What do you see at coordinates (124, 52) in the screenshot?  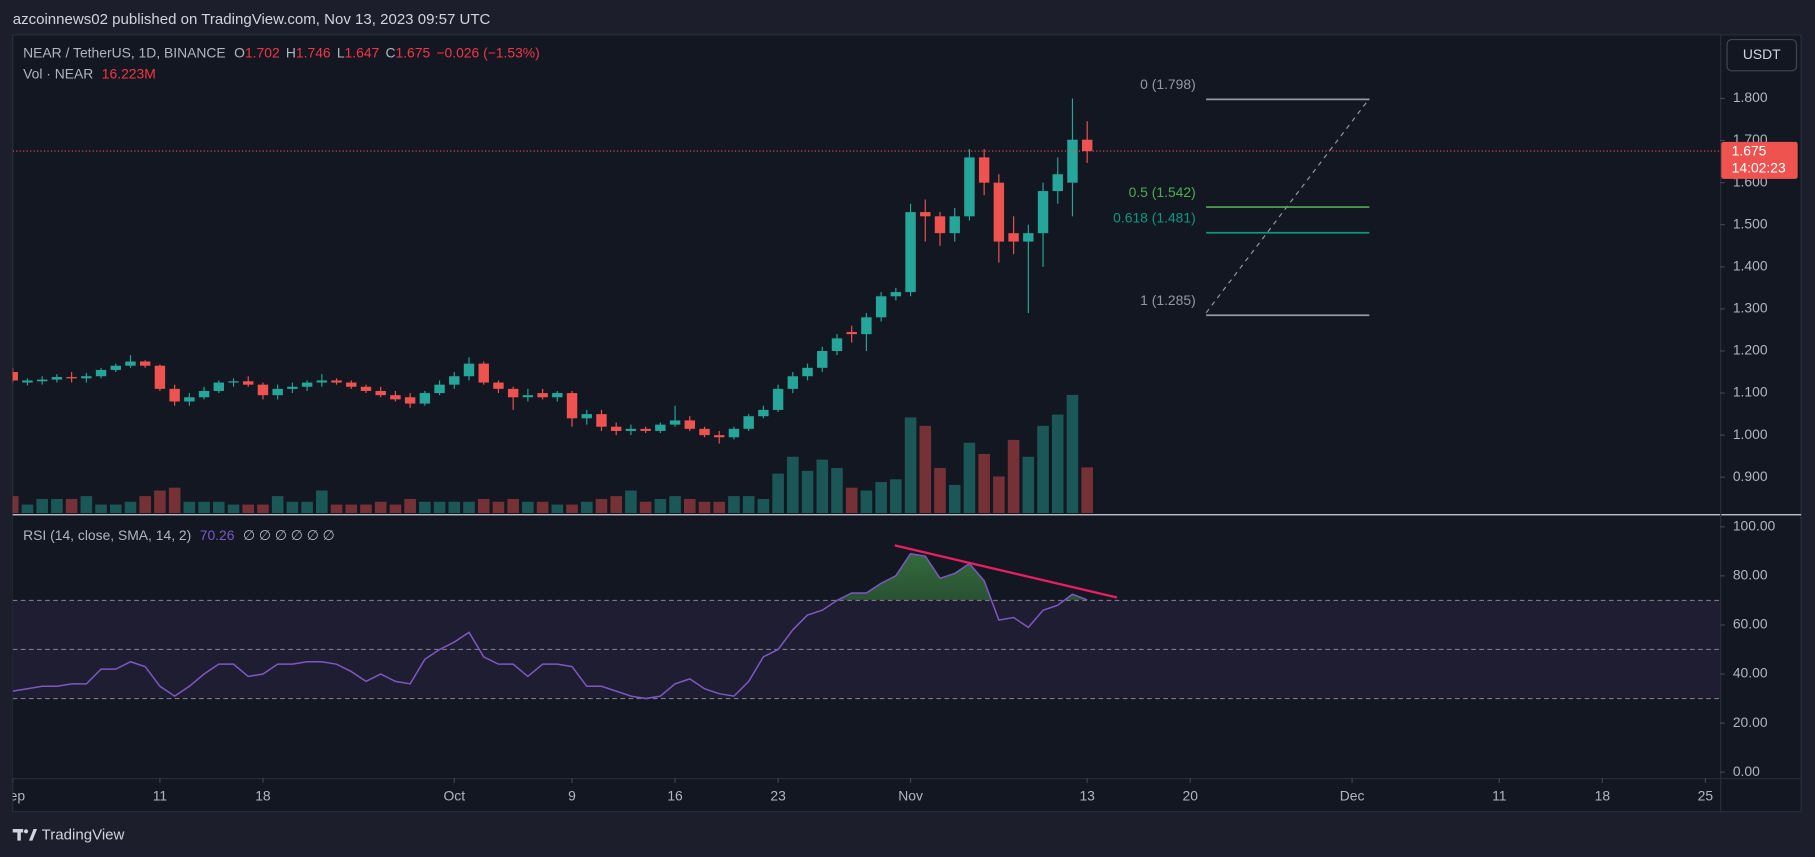 I see `symbol-title: NEAR / TetherUS, 1D, BINANCE` at bounding box center [124, 52].